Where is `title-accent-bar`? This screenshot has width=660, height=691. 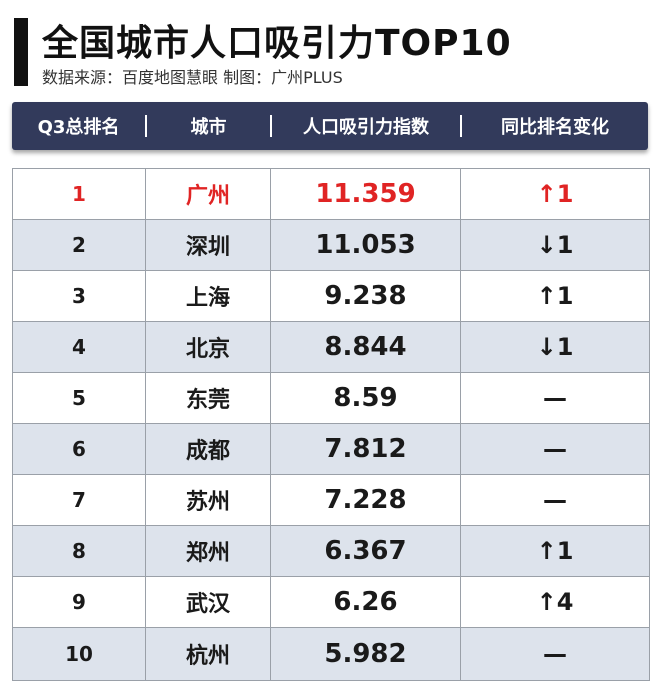 title-accent-bar is located at coordinates (21, 52).